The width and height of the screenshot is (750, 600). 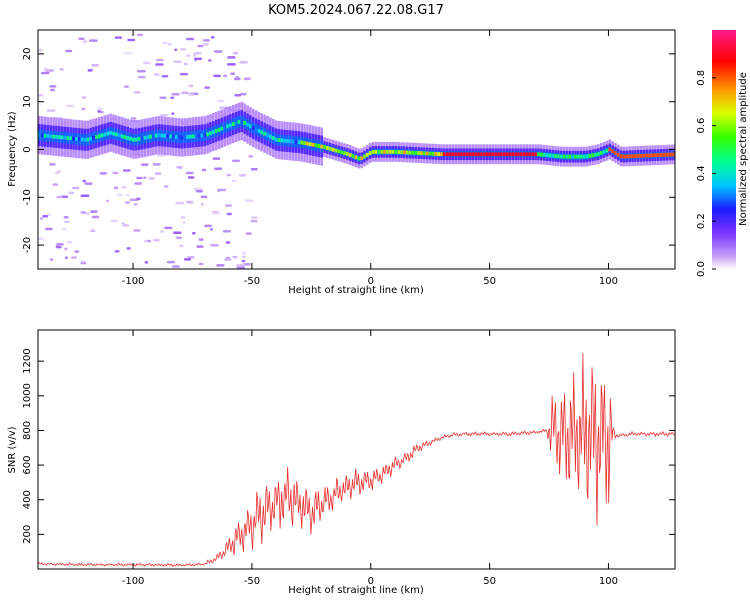 I want to click on snr-ylabel: SNR (v/v), so click(x=12, y=449).